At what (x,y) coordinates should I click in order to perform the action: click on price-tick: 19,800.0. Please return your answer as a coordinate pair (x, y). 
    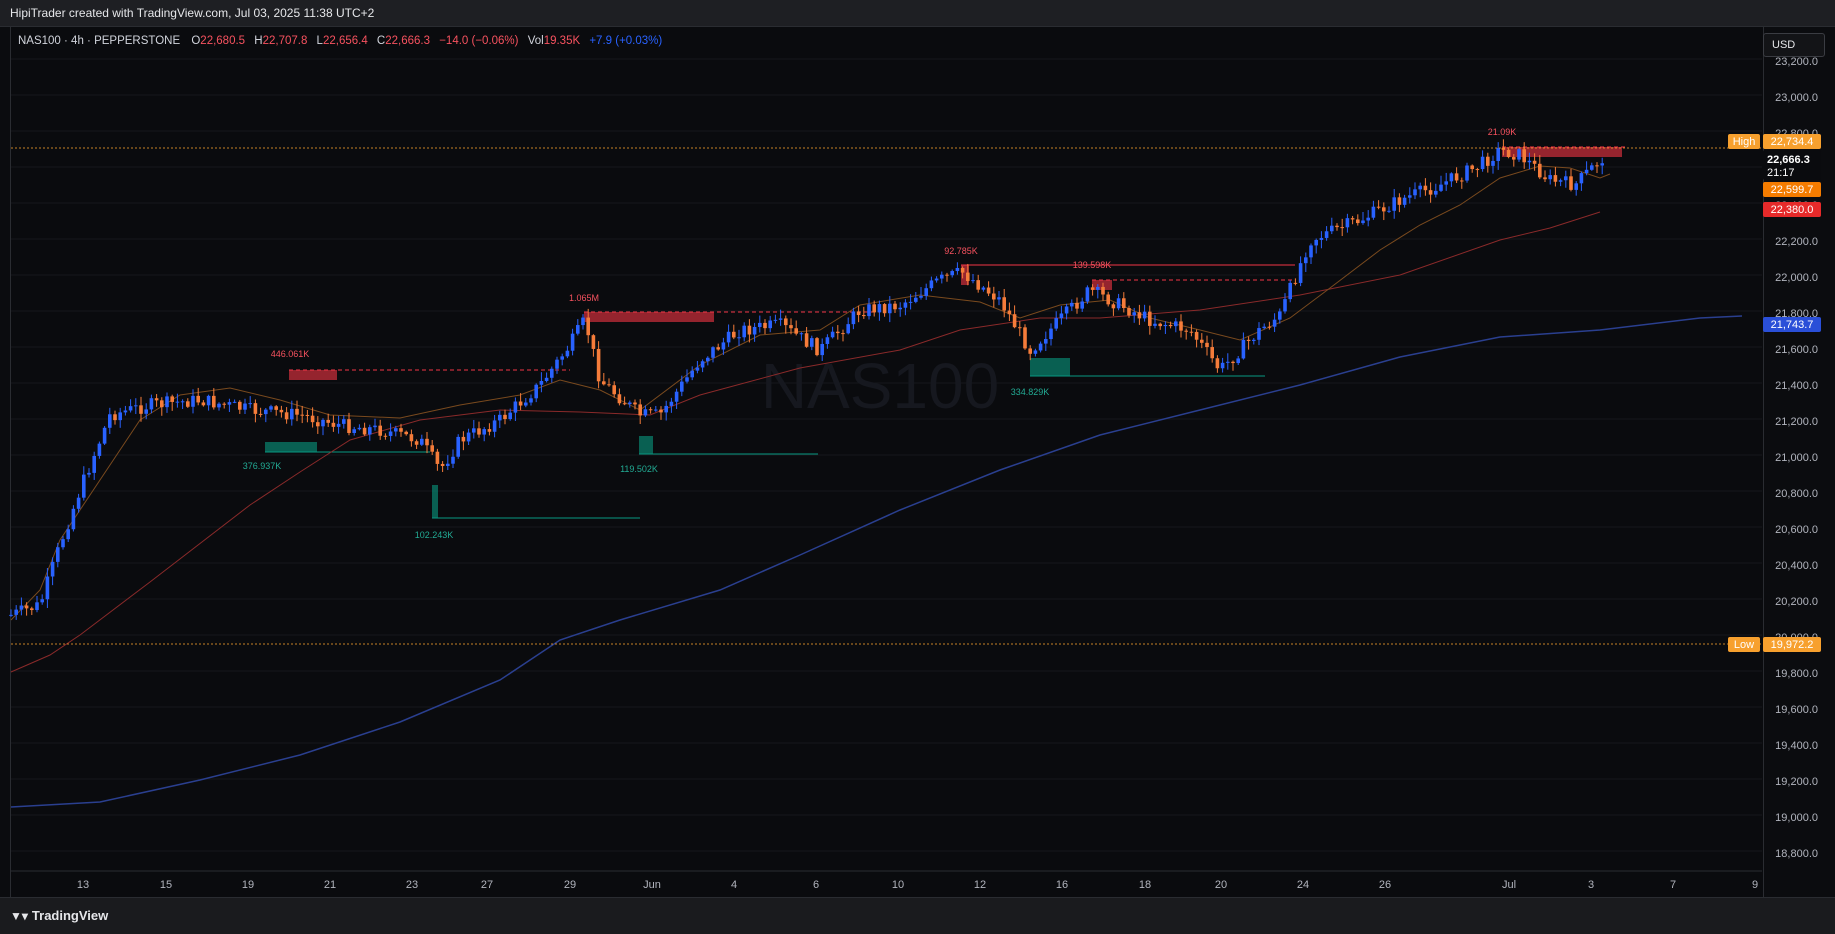
    Looking at the image, I should click on (1796, 674).